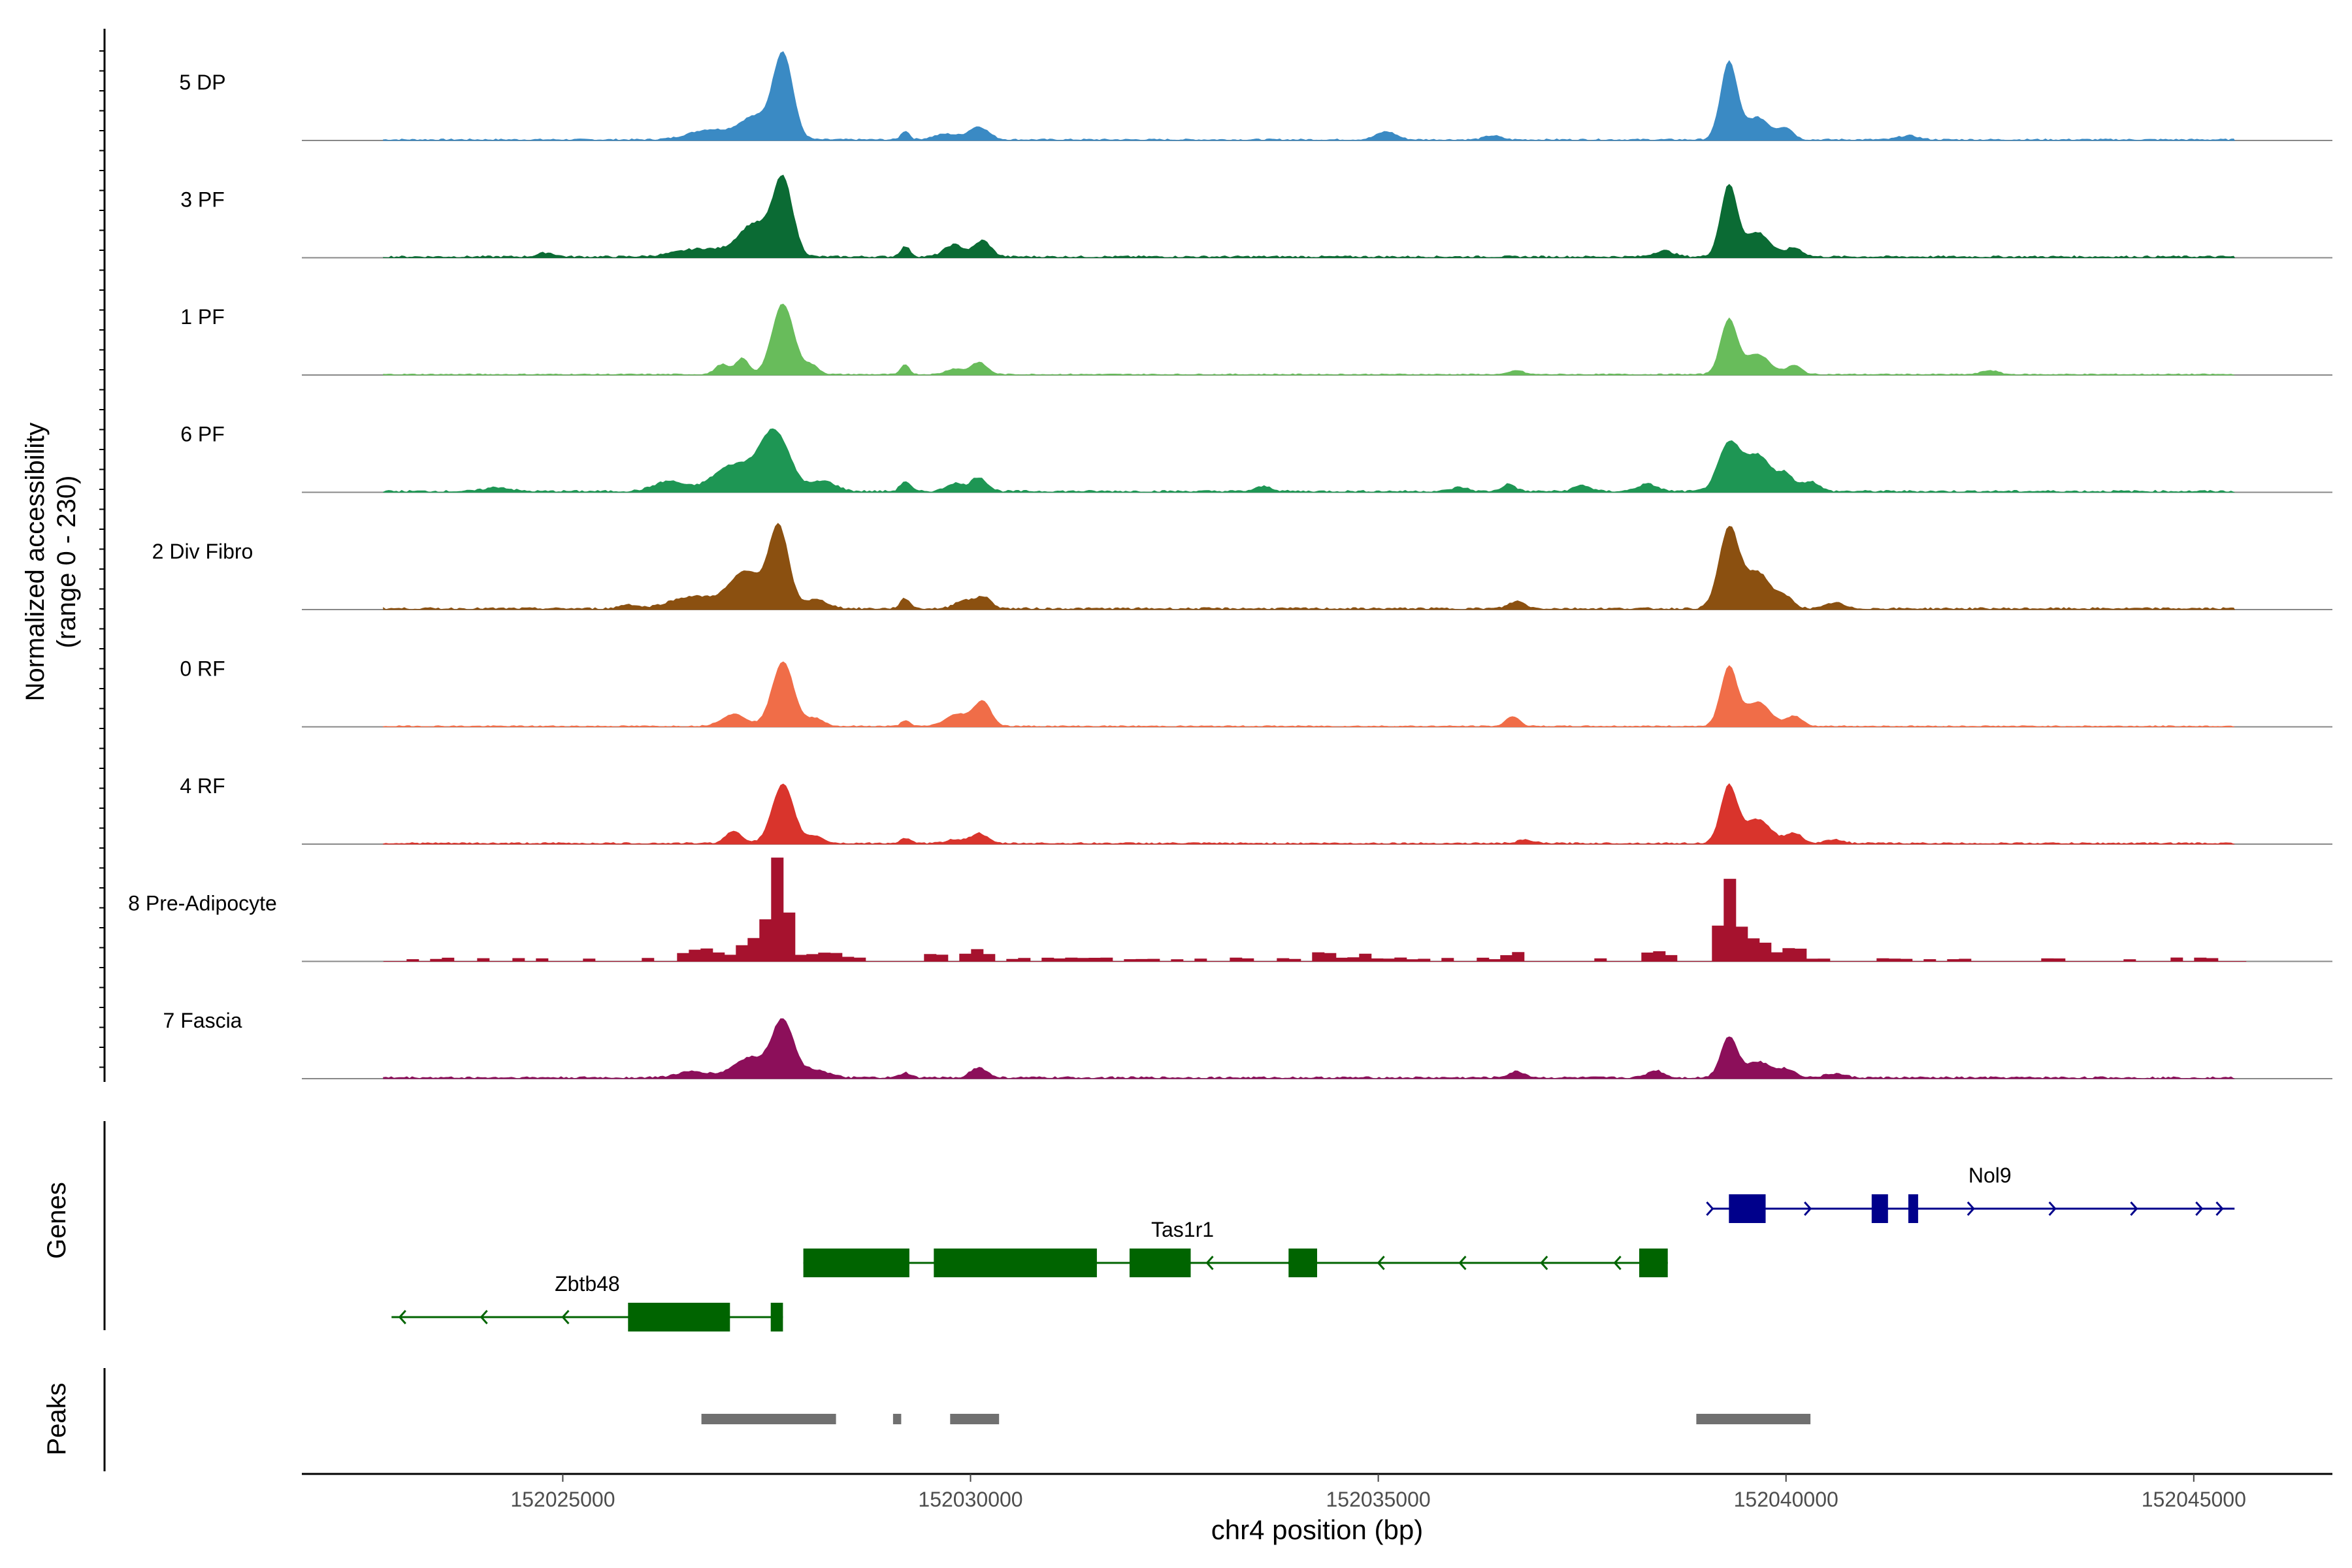 This screenshot has height=1568, width=2352. I want to click on peak-regions, so click(1256, 1419).